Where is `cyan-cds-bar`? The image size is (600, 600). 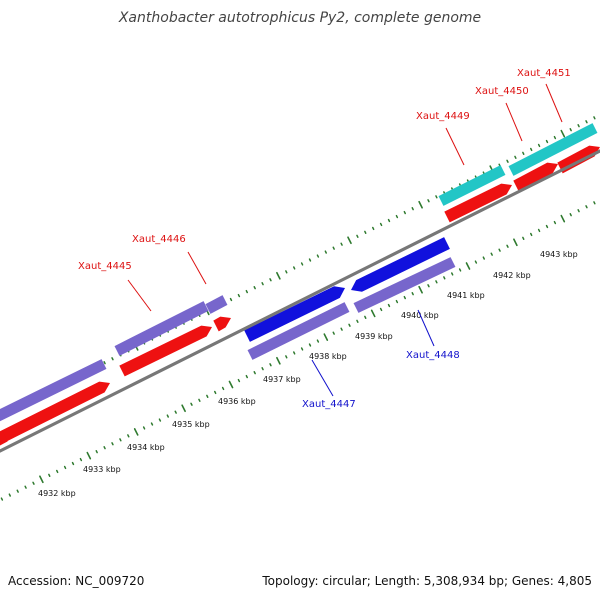 cyan-cds-bar is located at coordinates (553, 149).